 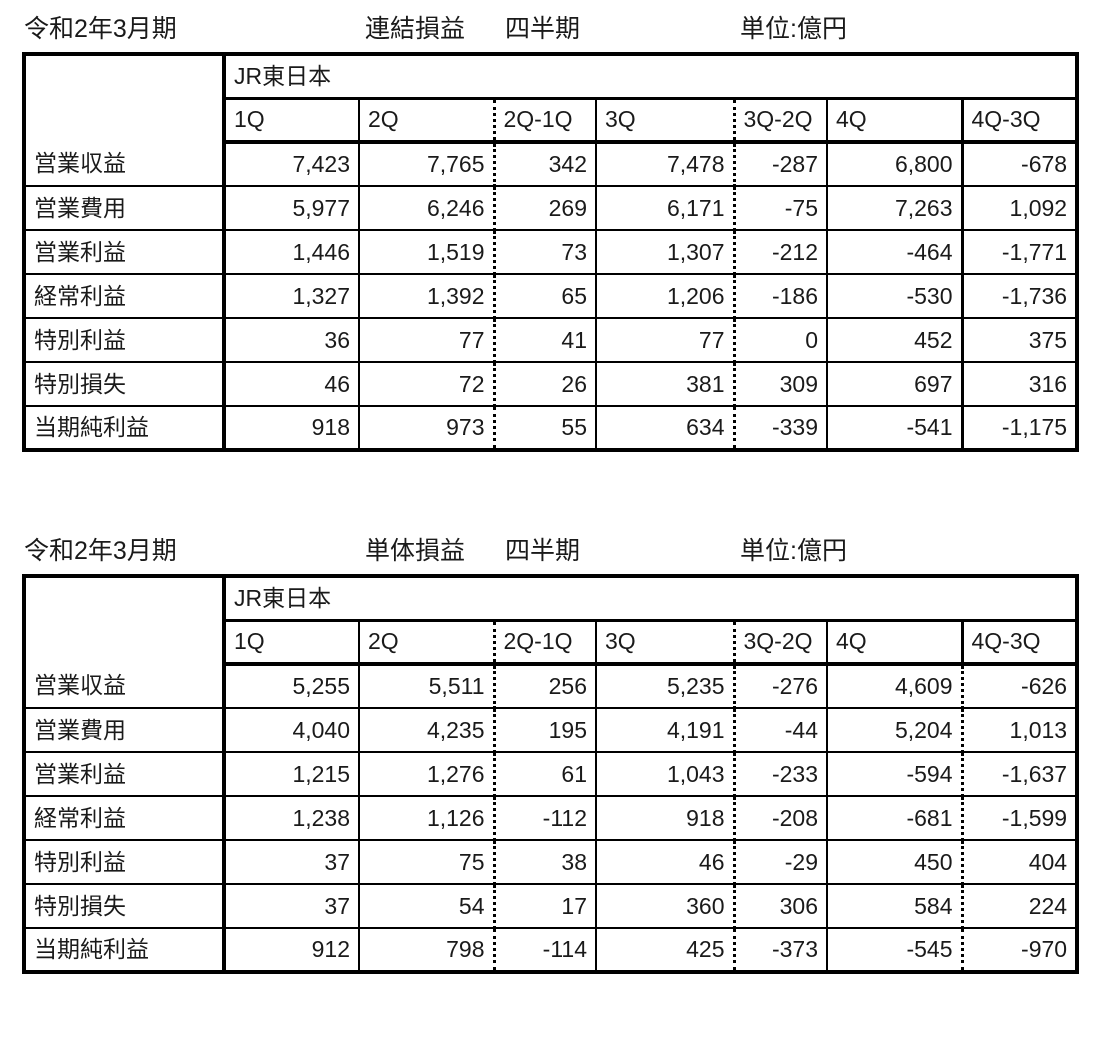 What do you see at coordinates (665, 252) in the screenshot?
I see `table-cell: 1,307` at bounding box center [665, 252].